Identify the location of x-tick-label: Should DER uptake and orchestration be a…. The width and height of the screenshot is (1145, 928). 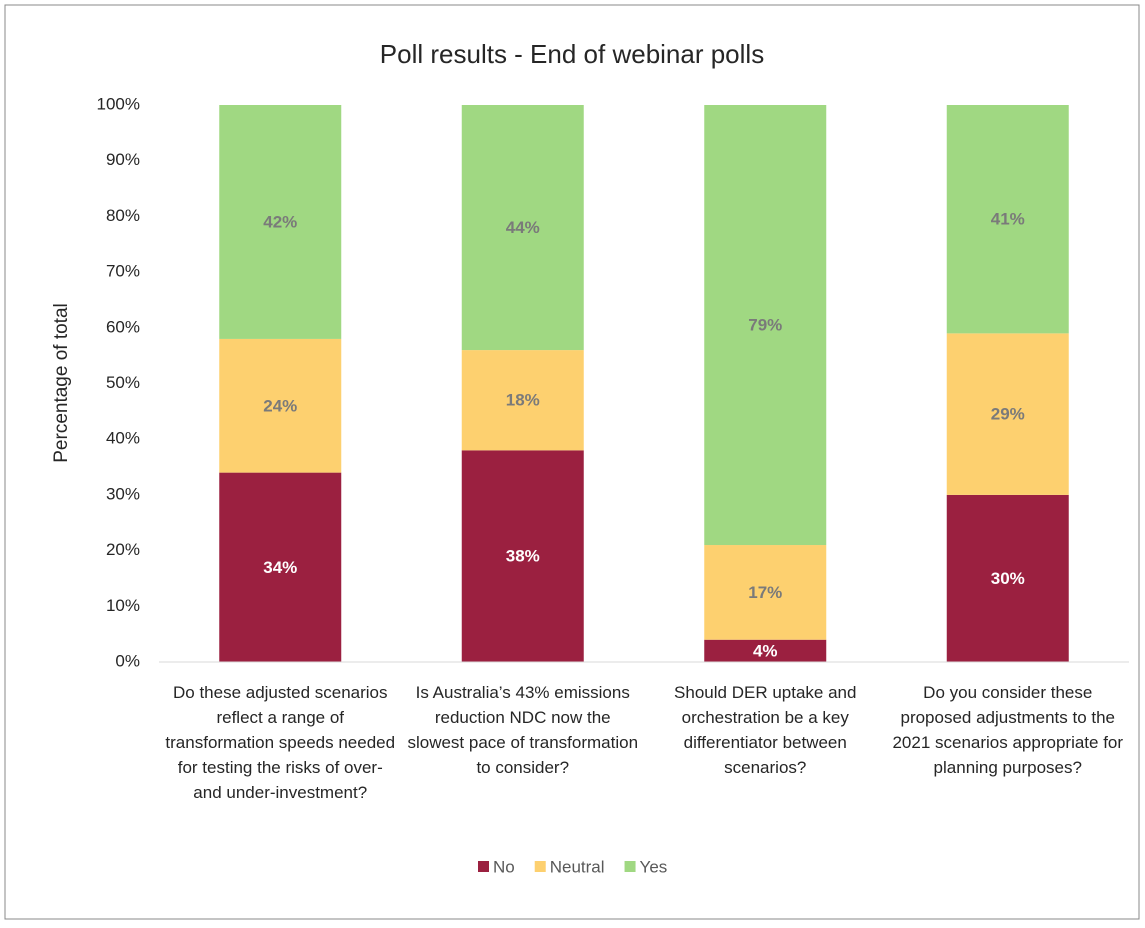
(765, 730).